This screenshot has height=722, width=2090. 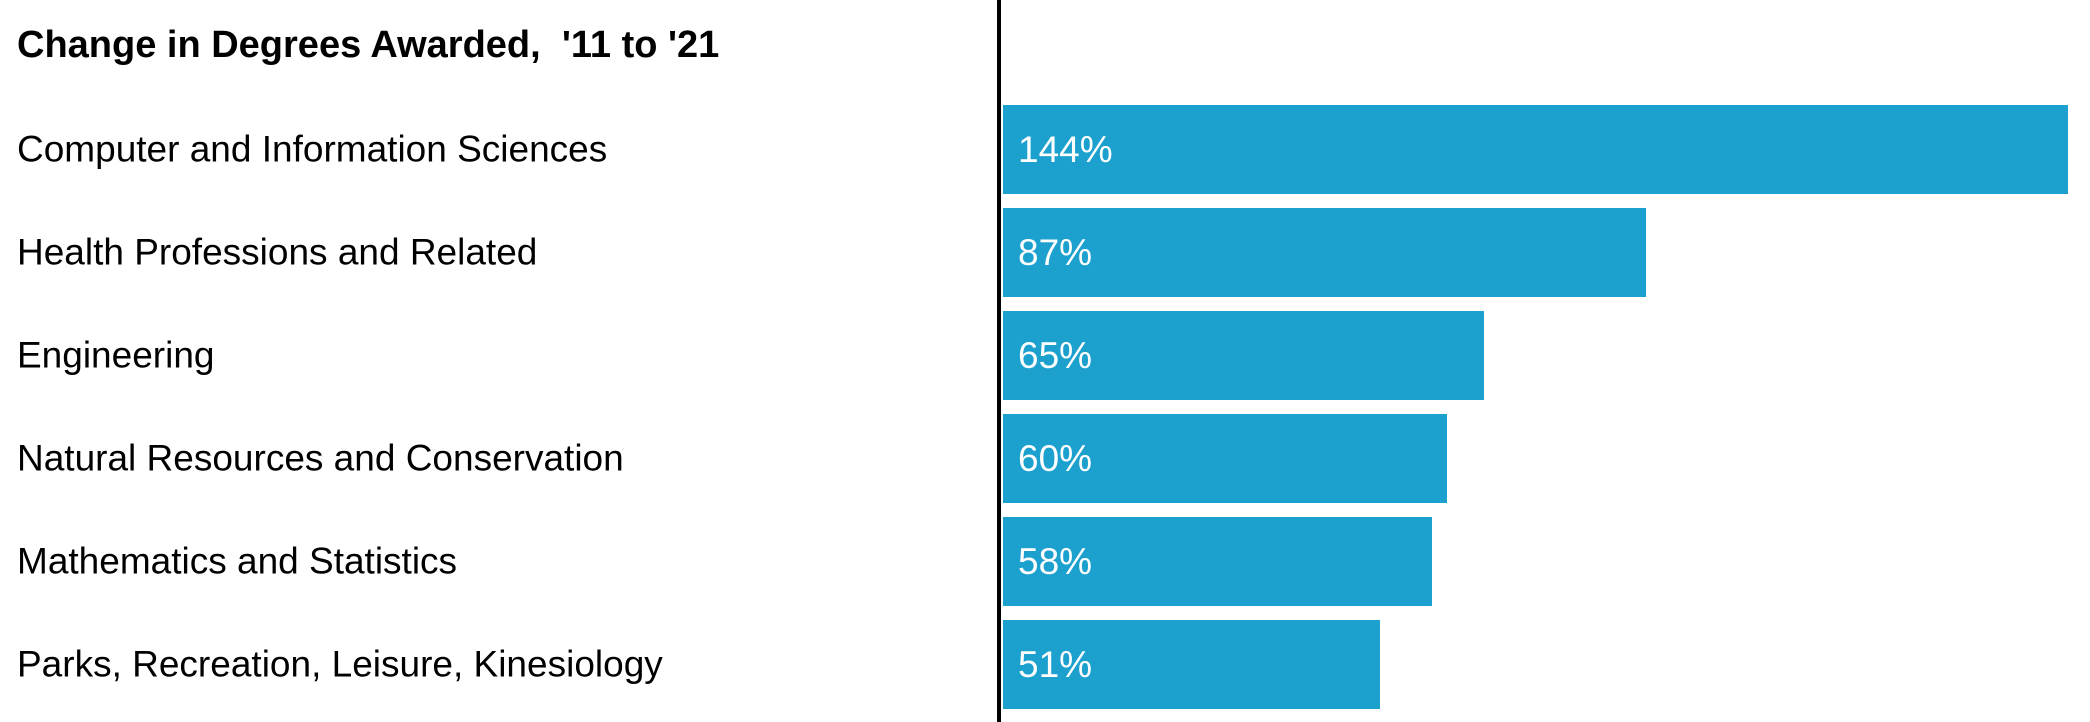 What do you see at coordinates (1192, 664) in the screenshot?
I see `bar: 51%` at bounding box center [1192, 664].